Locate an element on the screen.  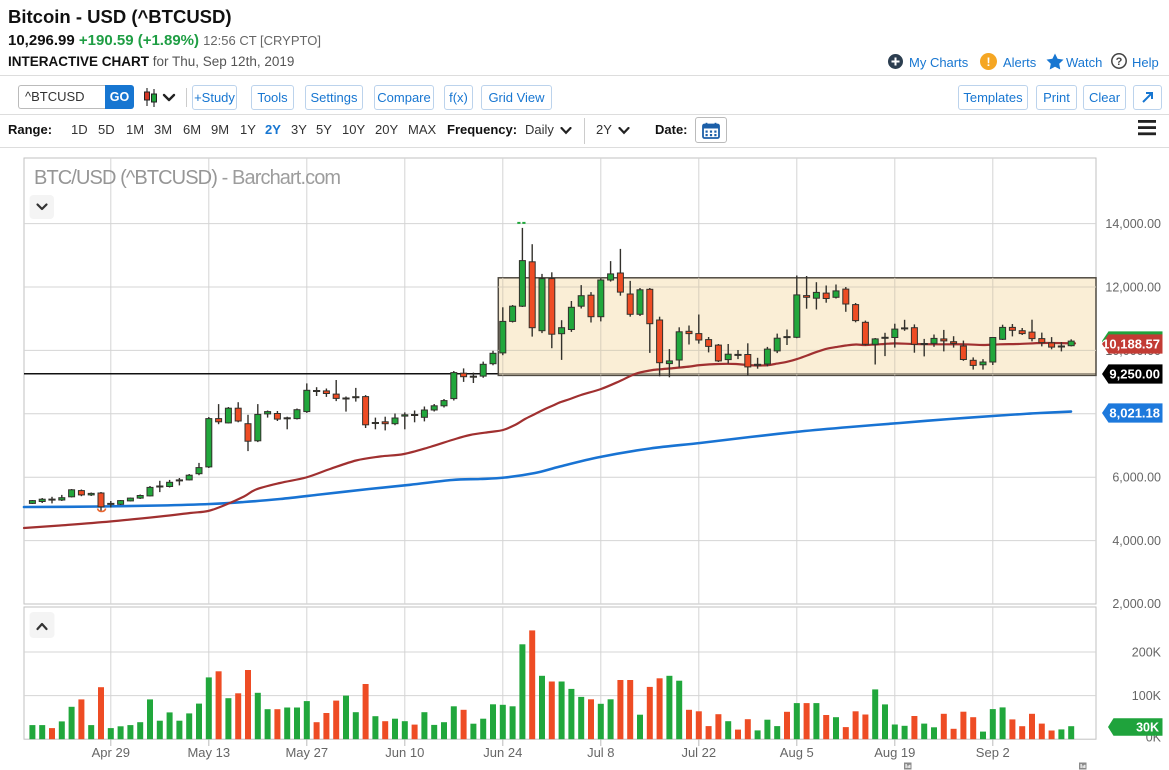
svg-text: 2,000.00 is located at coordinates (1136, 604).